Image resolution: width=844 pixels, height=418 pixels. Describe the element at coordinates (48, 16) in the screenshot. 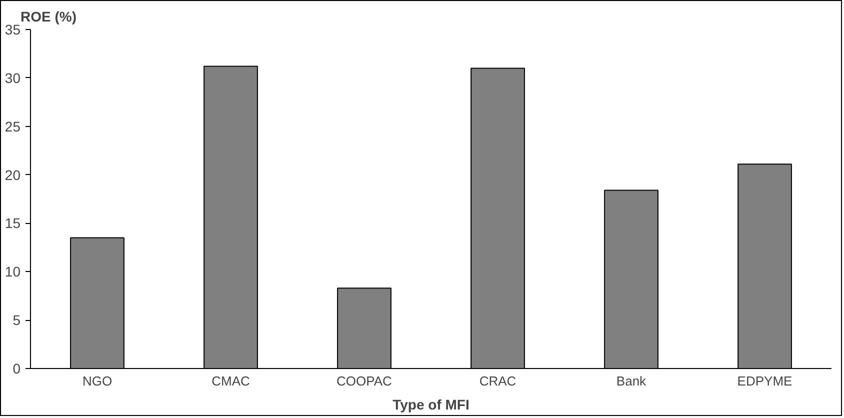

I see `y-axis-title: ROE (%)` at that location.